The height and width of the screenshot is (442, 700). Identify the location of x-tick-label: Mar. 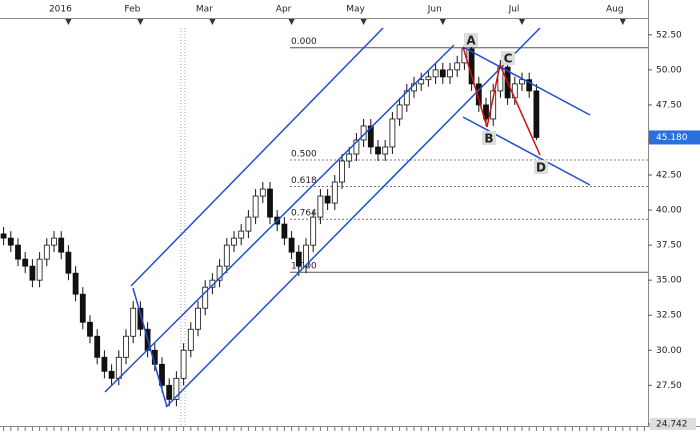
(204, 10).